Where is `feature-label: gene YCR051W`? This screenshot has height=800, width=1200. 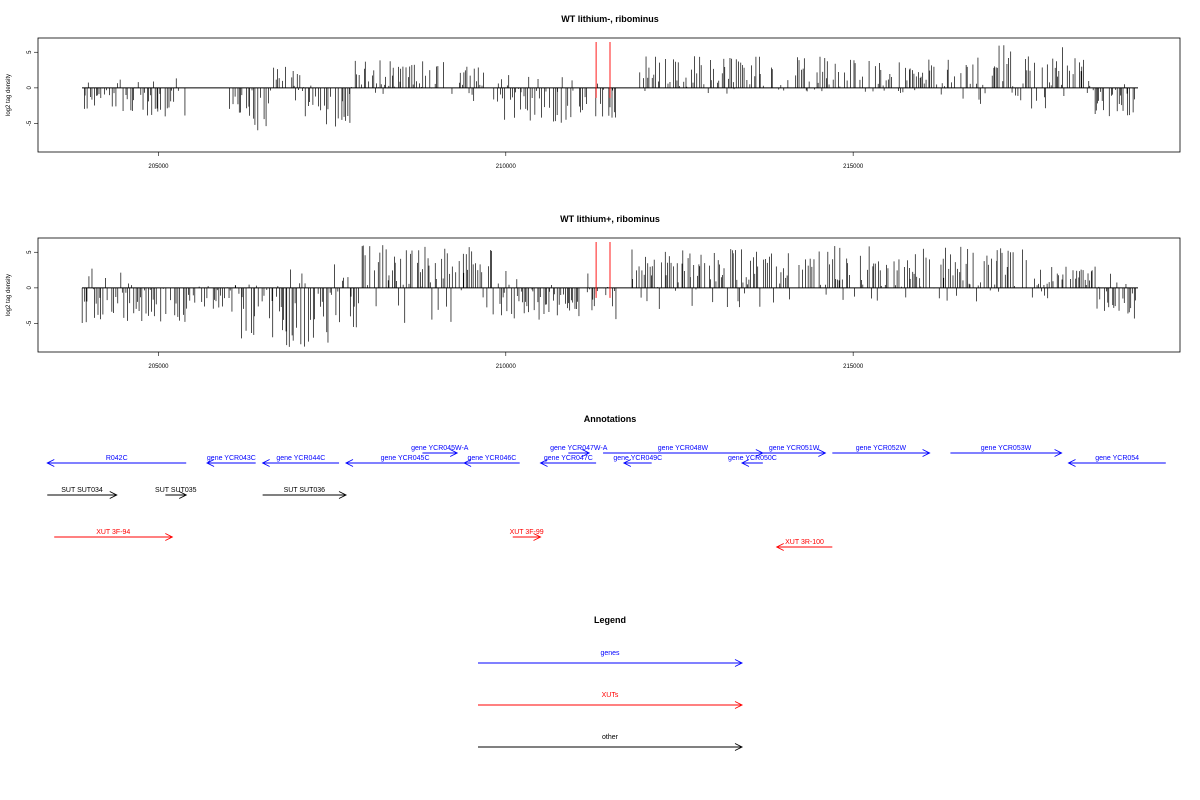
feature-label: gene YCR051W is located at coordinates (794, 448).